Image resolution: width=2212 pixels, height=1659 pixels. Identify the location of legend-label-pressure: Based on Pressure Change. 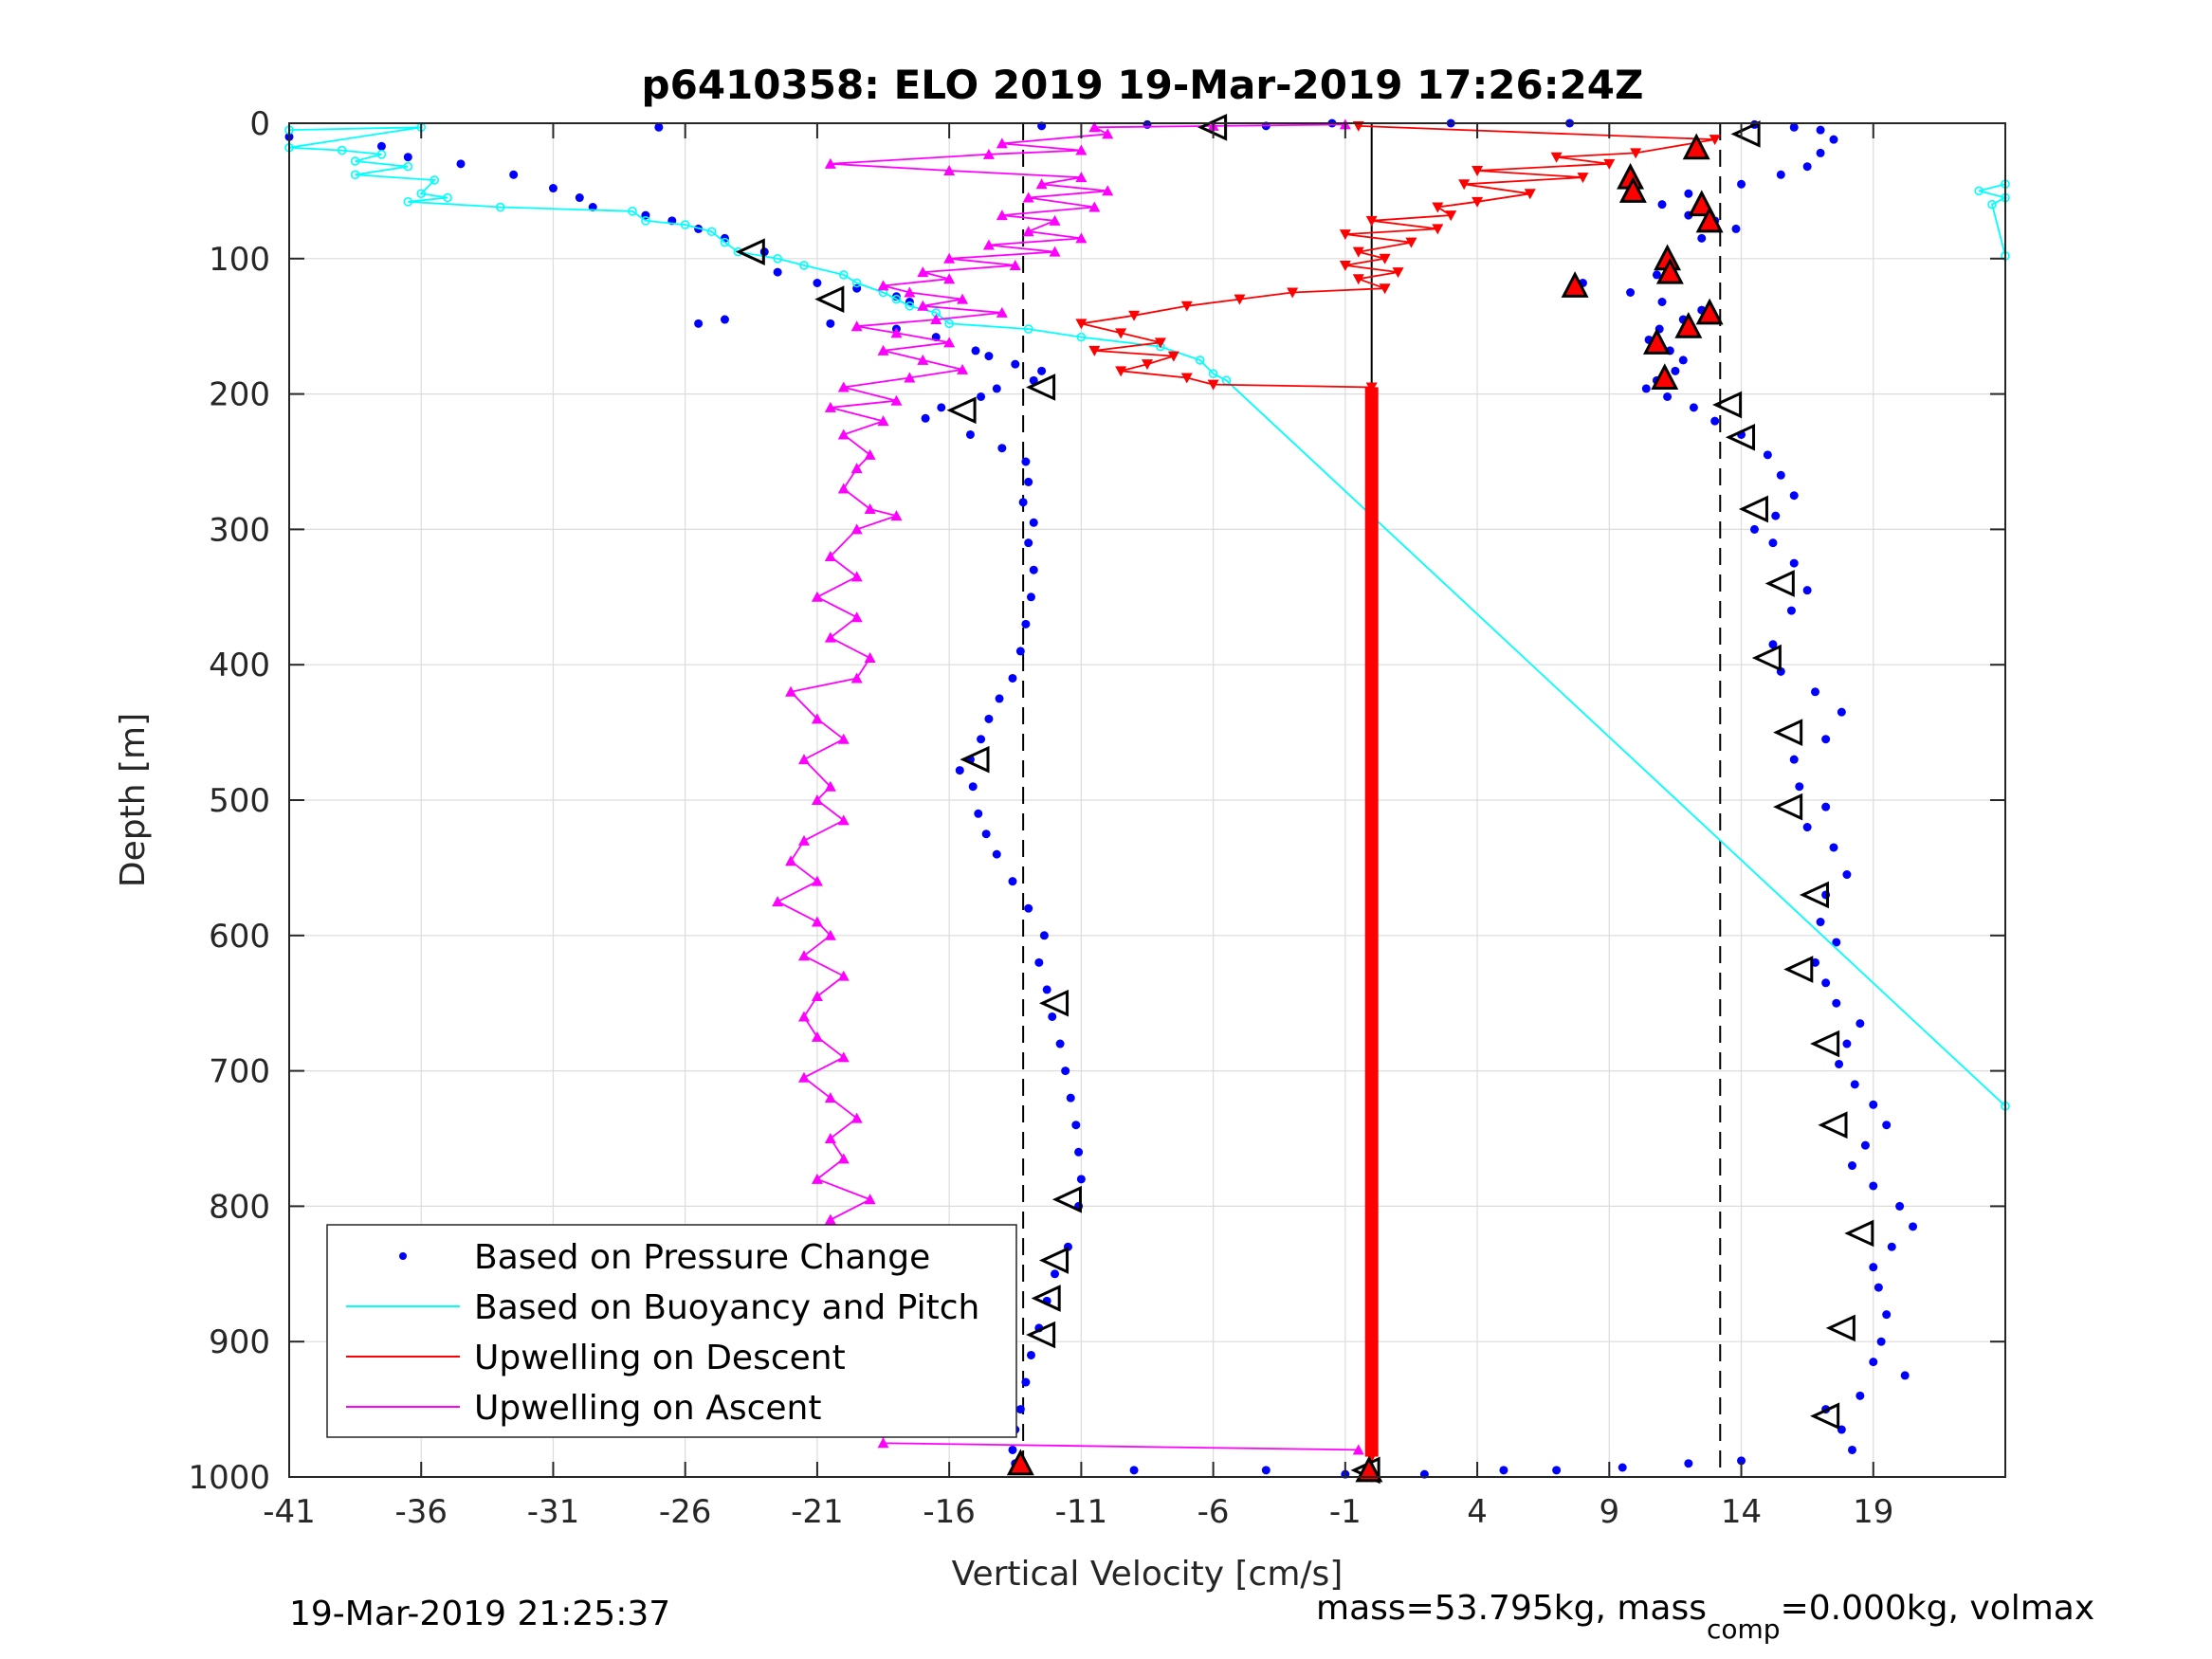
(702, 1257).